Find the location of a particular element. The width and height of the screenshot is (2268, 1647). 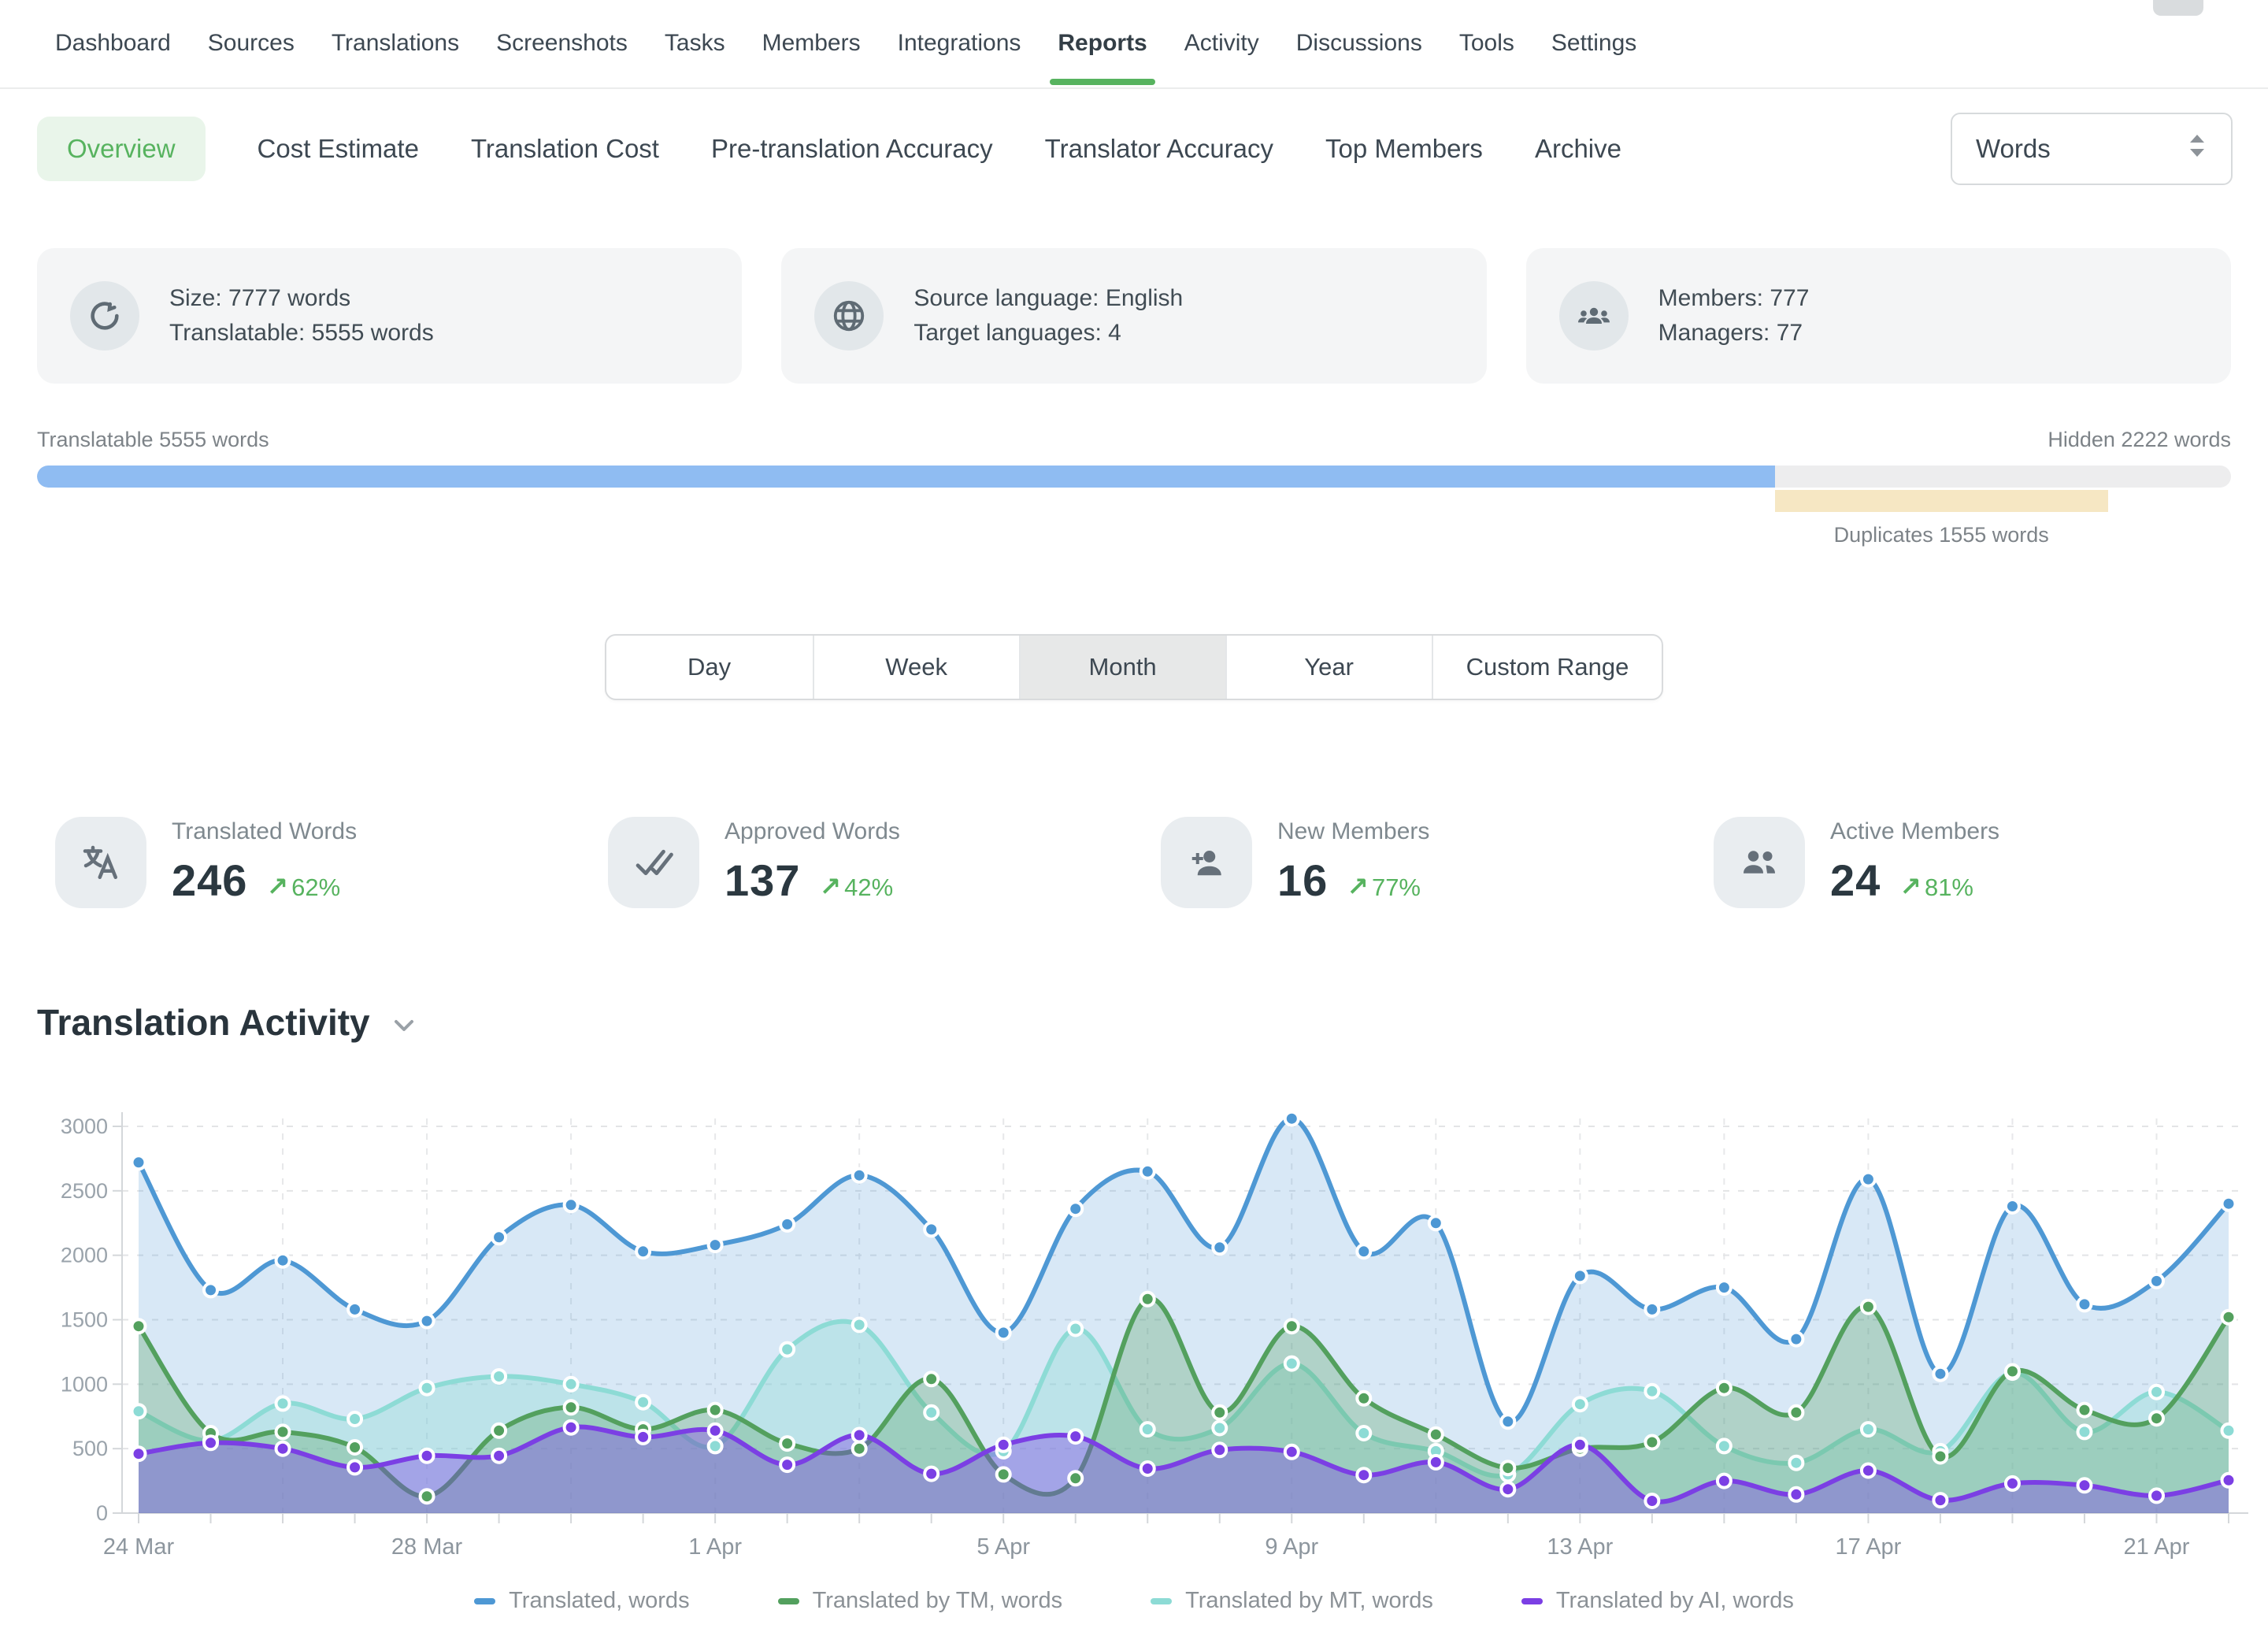

tab-year: Year is located at coordinates (1328, 667).